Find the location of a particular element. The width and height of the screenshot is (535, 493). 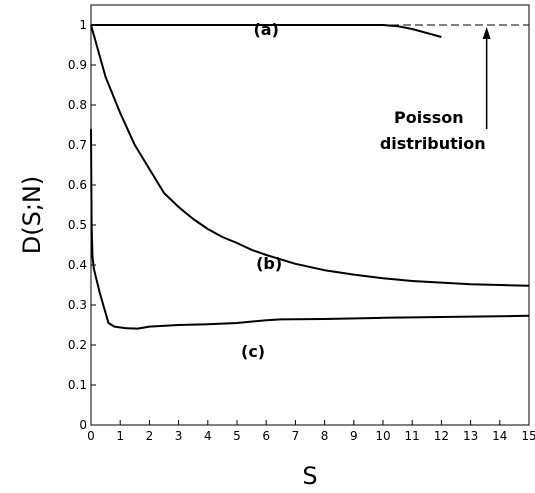

series-a-line is located at coordinates (266, 31).